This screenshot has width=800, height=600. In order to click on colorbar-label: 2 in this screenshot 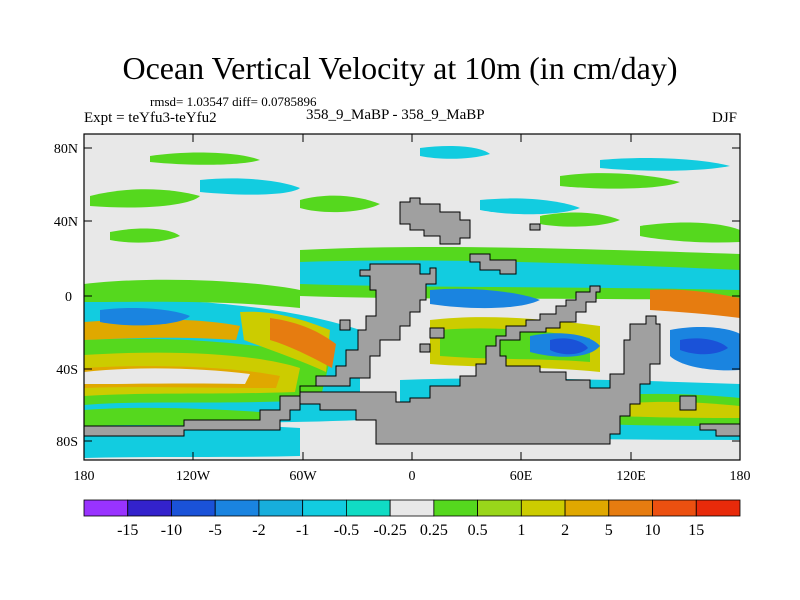, I will do `click(565, 530)`.